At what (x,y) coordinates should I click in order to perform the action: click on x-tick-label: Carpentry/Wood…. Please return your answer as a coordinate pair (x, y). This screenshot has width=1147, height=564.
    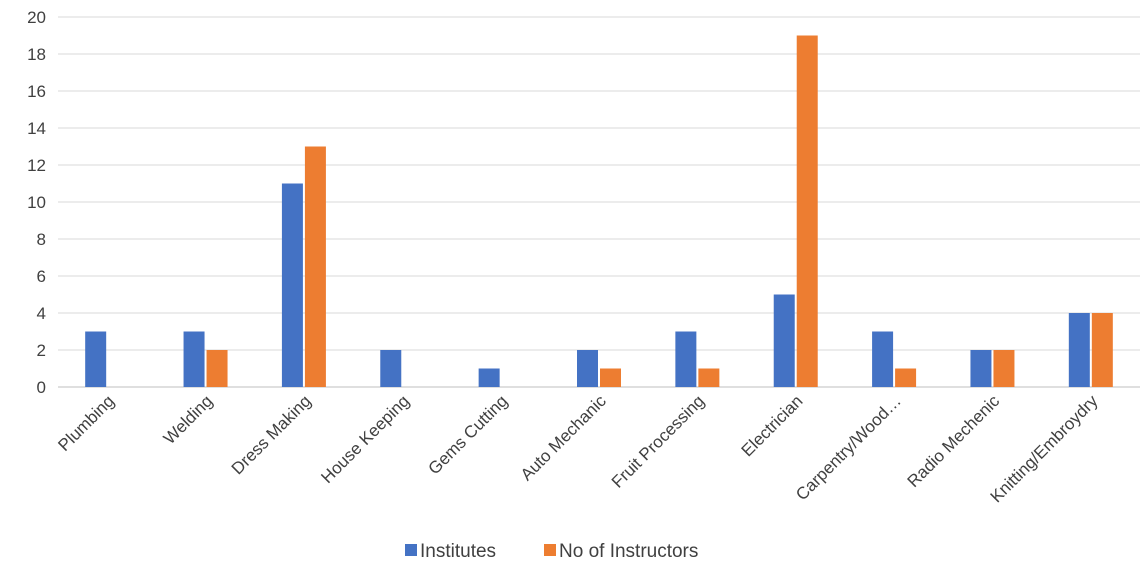
    Looking at the image, I should click on (848, 447).